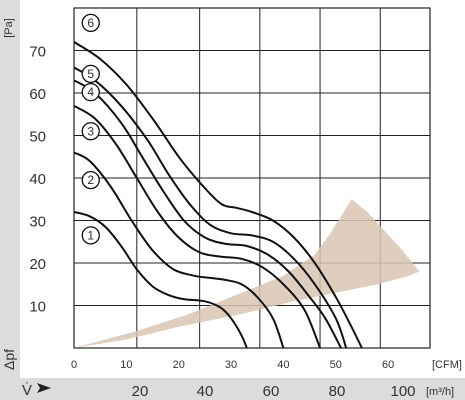 The image size is (465, 400). I want to click on x-tick-labels: 0 10 20 30 40 50 60, so click(232, 365).